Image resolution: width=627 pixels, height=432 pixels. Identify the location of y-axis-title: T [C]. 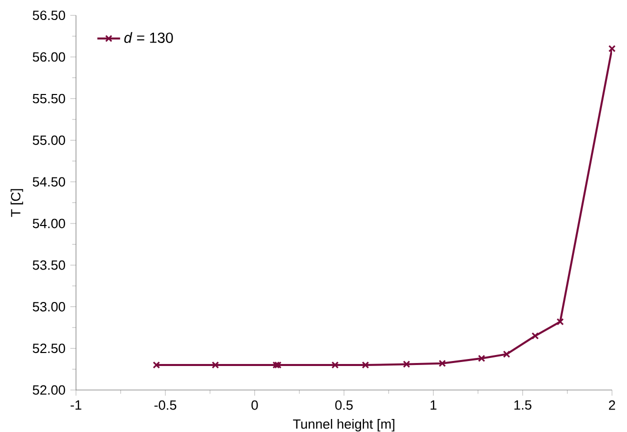
(17, 203).